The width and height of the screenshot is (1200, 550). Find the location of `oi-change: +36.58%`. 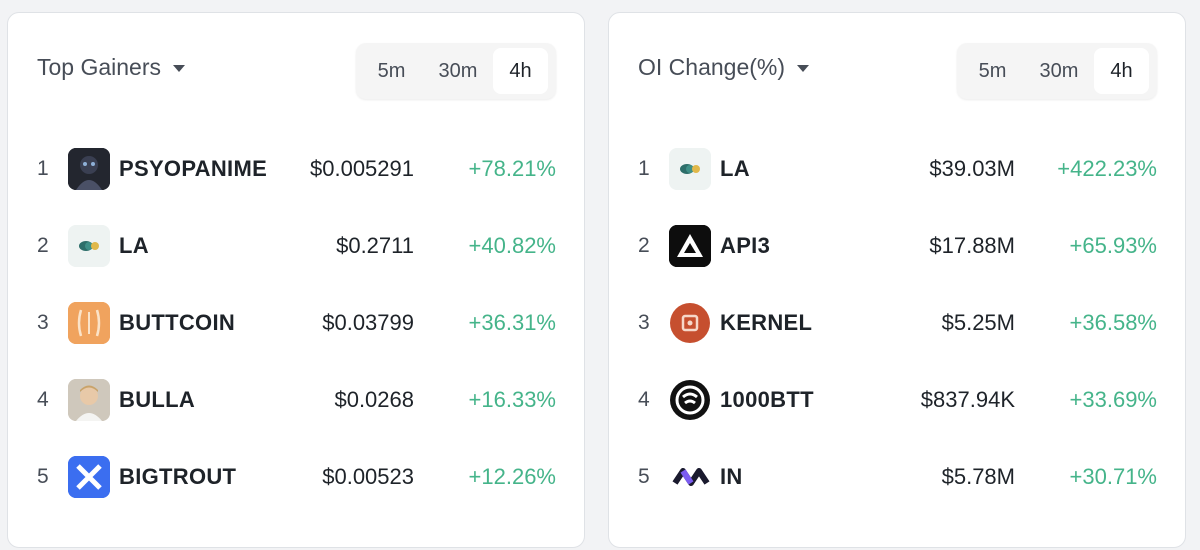

oi-change: +36.58% is located at coordinates (1113, 322).